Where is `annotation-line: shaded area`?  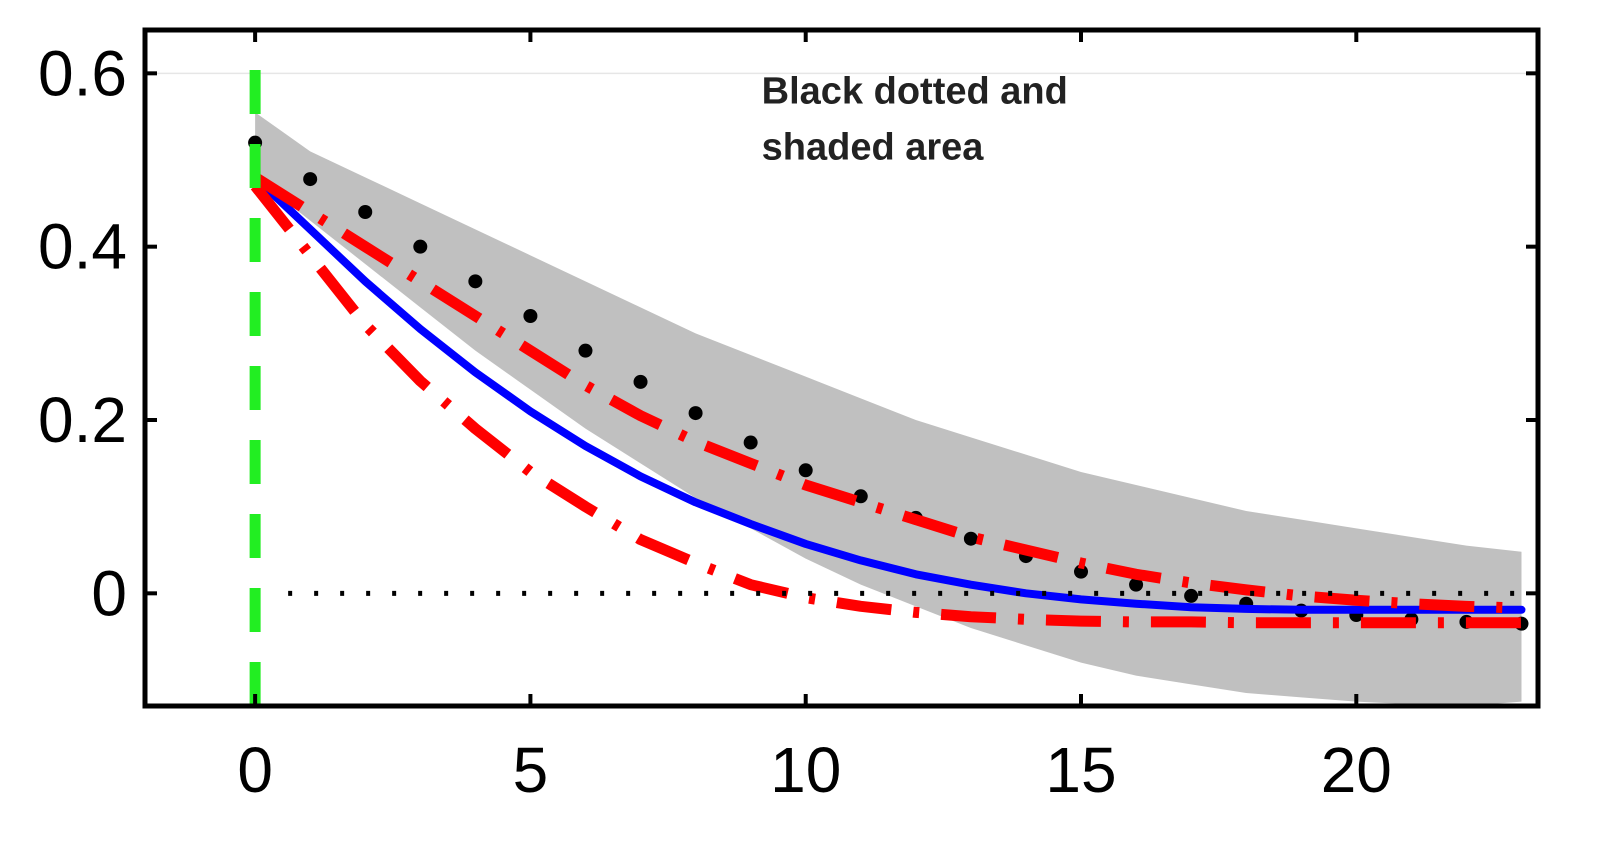
annotation-line: shaded area is located at coordinates (873, 148).